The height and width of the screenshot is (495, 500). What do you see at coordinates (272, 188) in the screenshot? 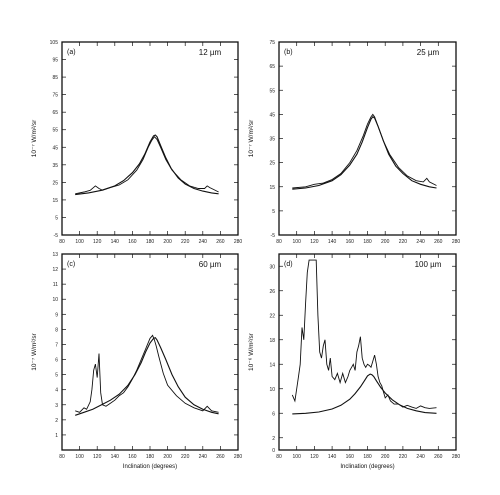
I see `y-tick-label: 15` at bounding box center [272, 188].